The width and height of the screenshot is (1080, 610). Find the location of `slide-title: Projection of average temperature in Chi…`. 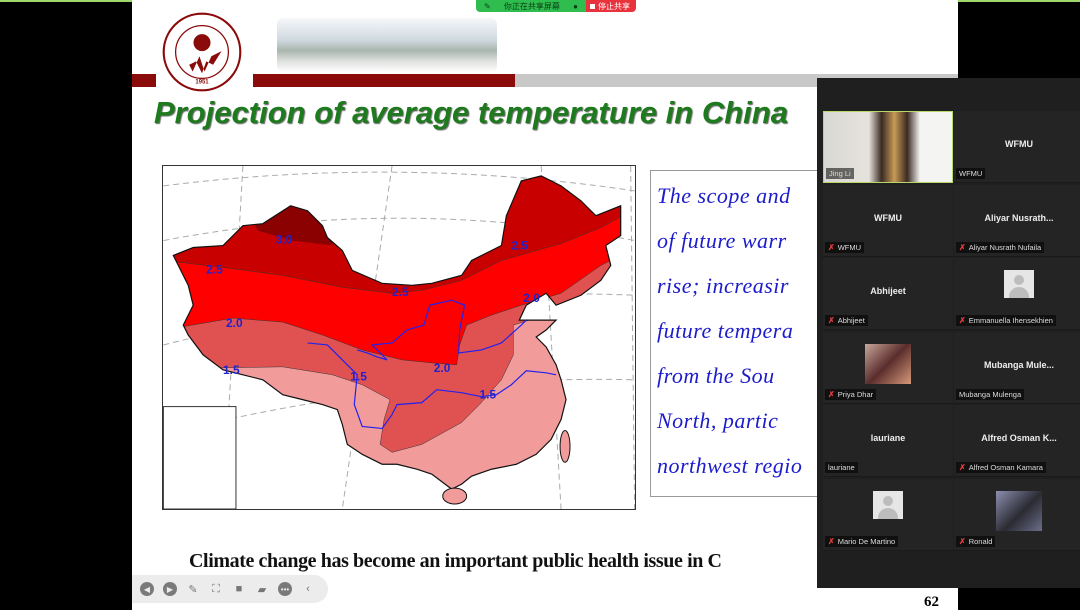

slide-title: Projection of average temperature in Chi… is located at coordinates (471, 112).